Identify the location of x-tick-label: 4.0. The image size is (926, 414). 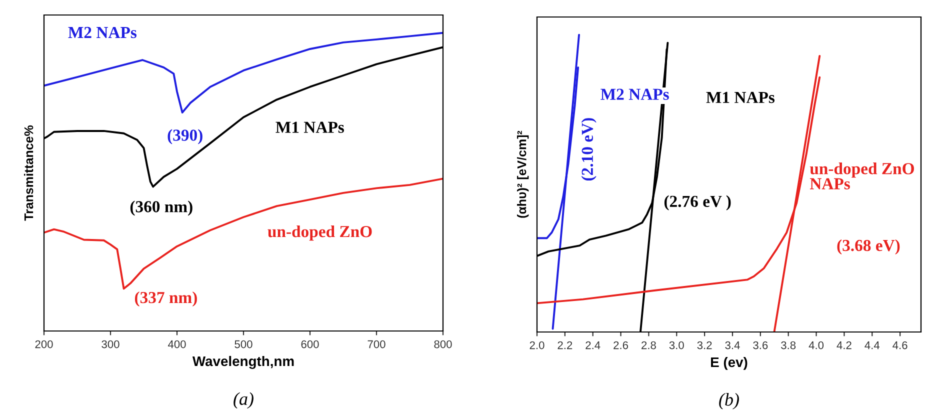
(816, 345).